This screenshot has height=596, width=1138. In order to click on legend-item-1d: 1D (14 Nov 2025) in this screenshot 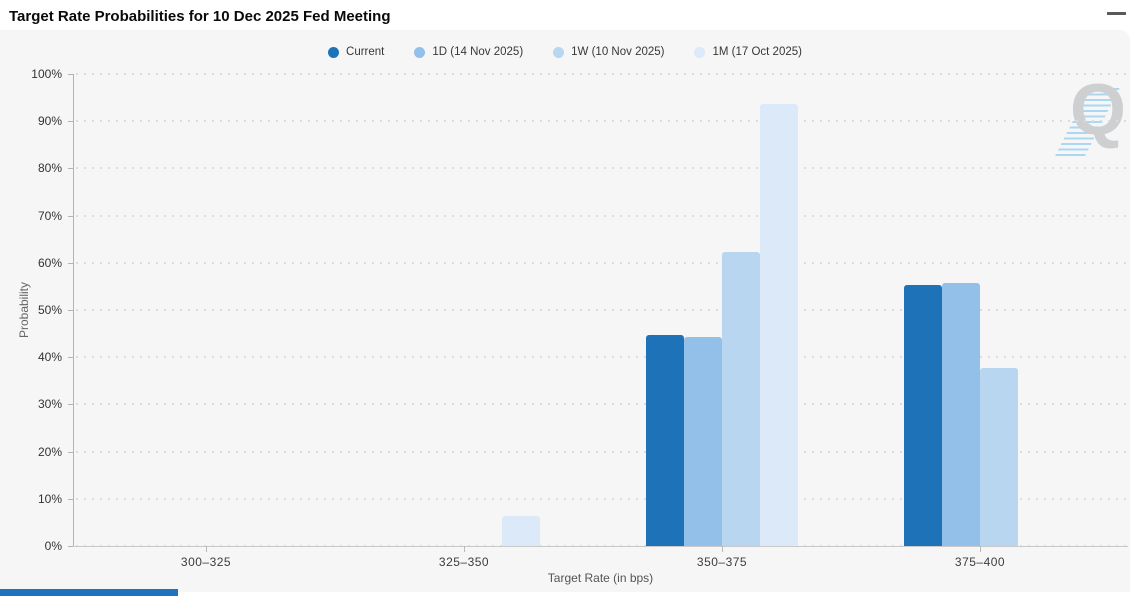, I will do `click(468, 52)`.